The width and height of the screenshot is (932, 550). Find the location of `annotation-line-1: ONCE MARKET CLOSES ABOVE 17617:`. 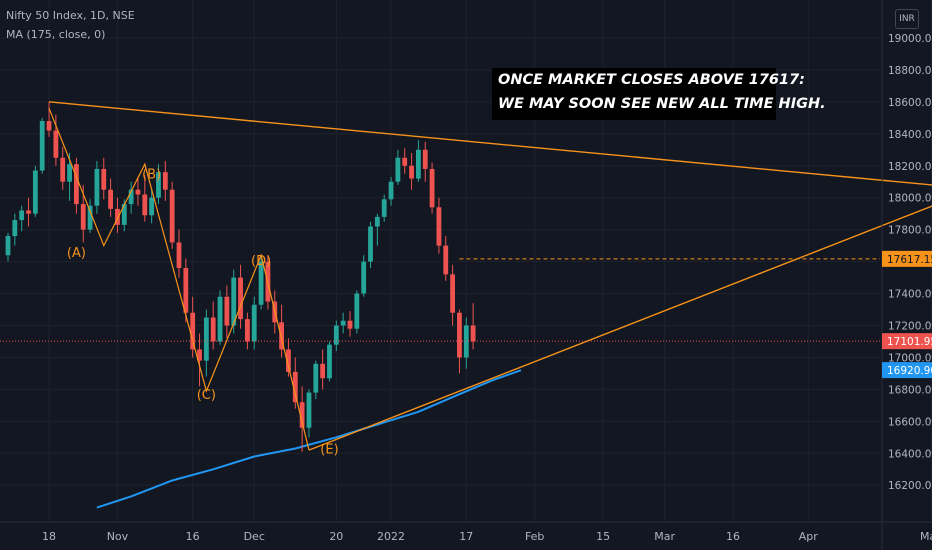

annotation-line-1: ONCE MARKET CLOSES ABOVE 17617: is located at coordinates (651, 80).